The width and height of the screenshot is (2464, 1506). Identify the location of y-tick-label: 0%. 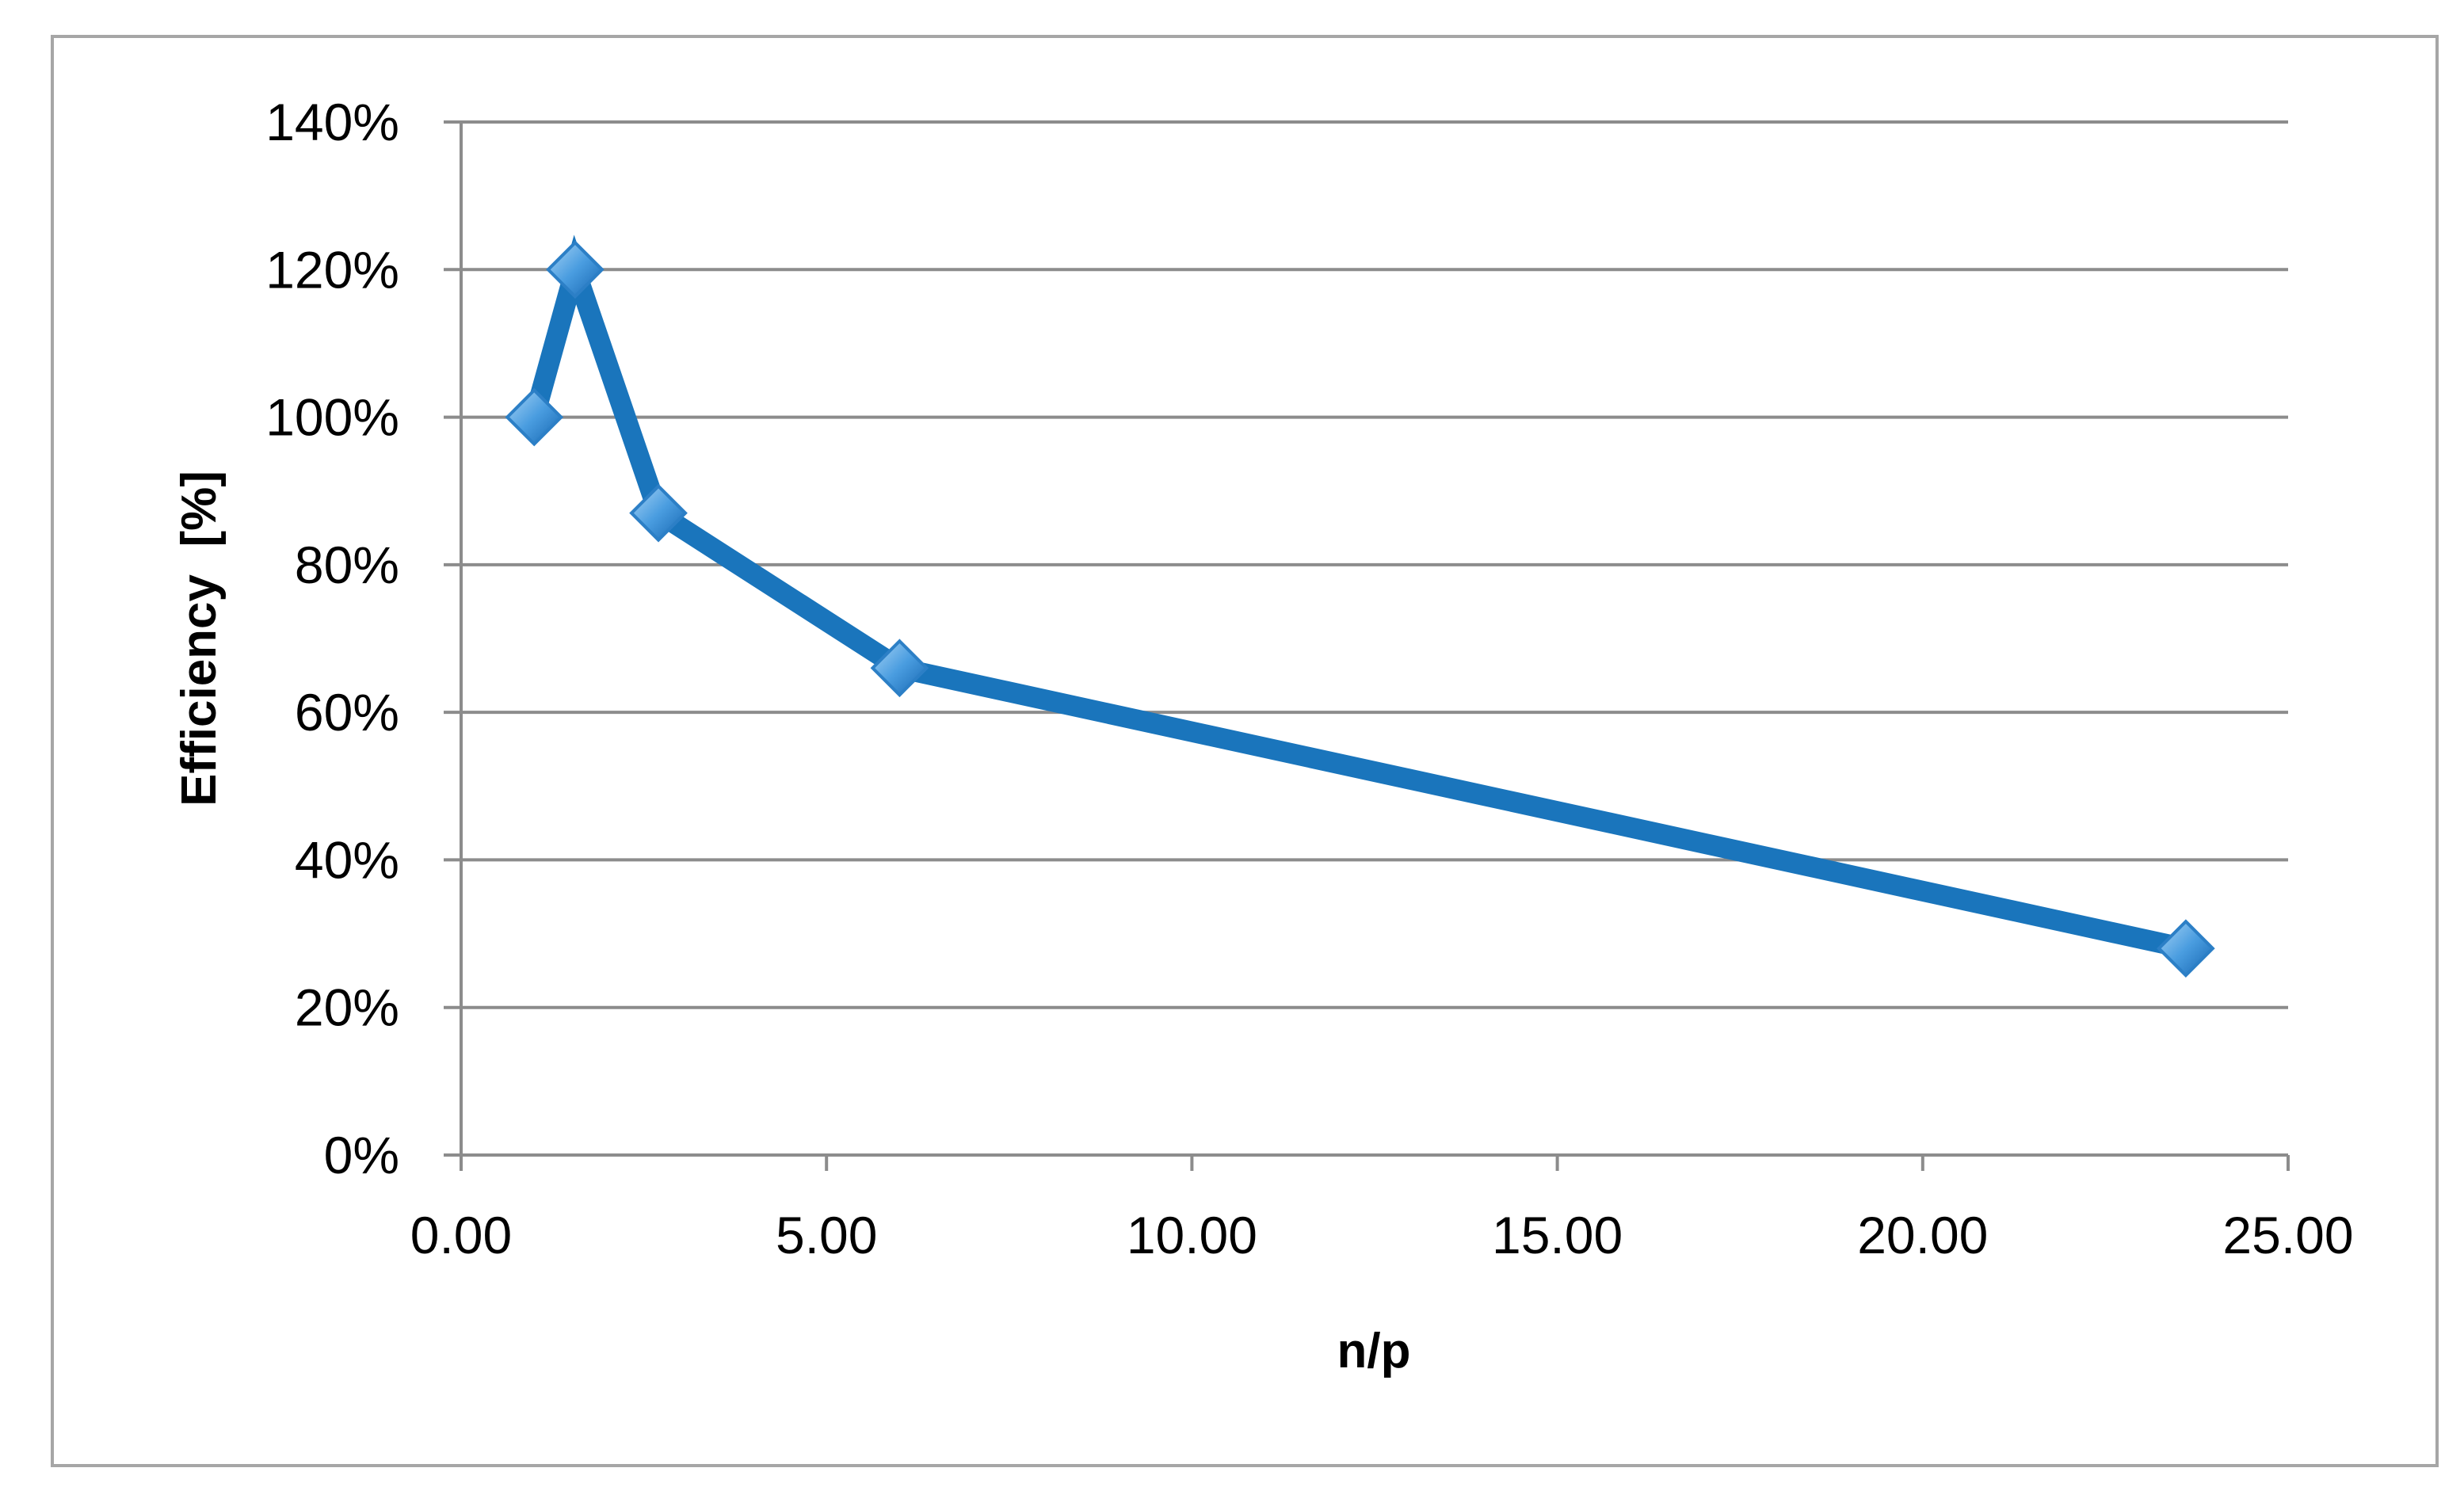
(361, 1155).